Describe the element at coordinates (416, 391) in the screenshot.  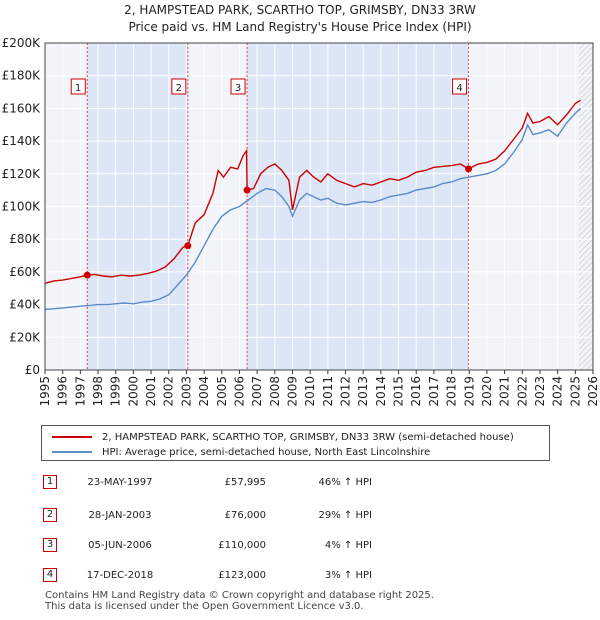
I see `x-tick-label: 2016` at that location.